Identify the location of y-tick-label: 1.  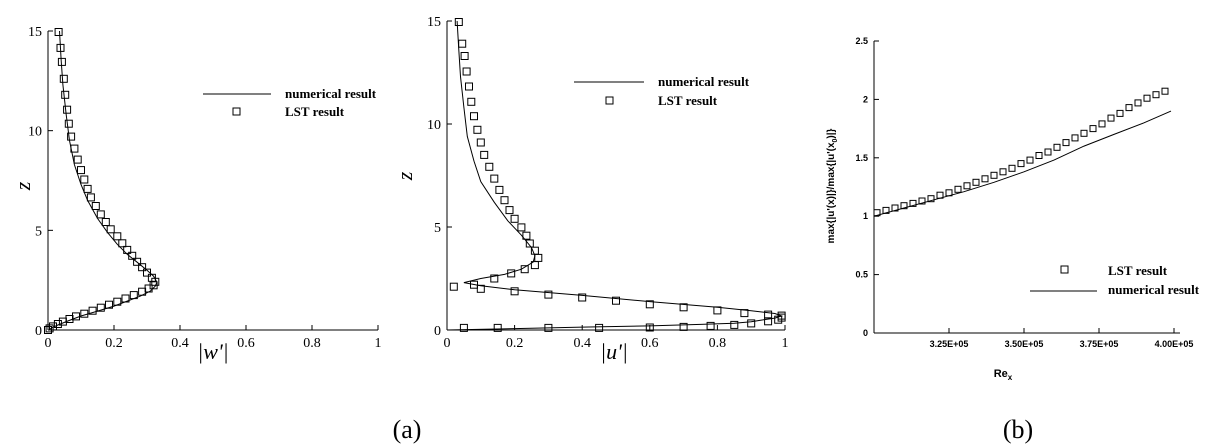
(865, 216).